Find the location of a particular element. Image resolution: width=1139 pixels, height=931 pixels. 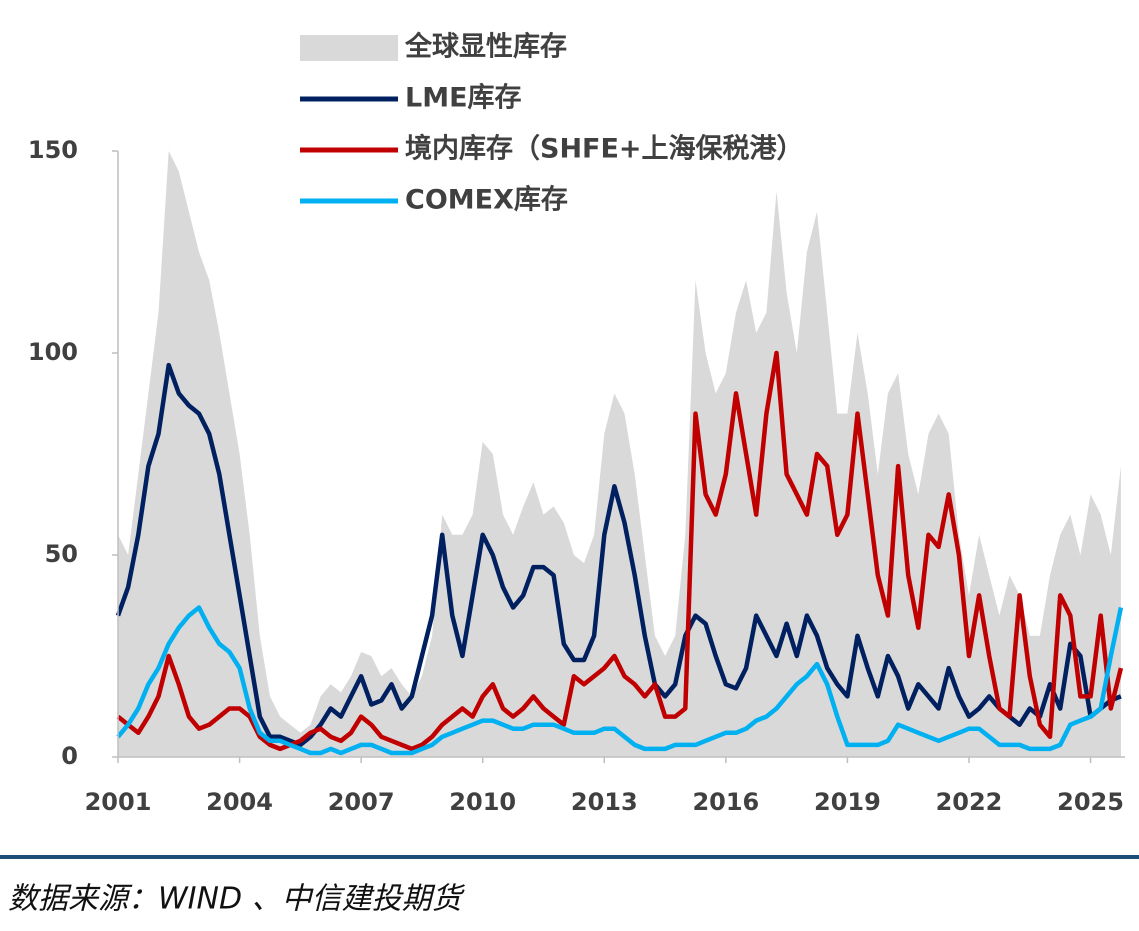

x-tick-label: 2010 is located at coordinates (482, 802).